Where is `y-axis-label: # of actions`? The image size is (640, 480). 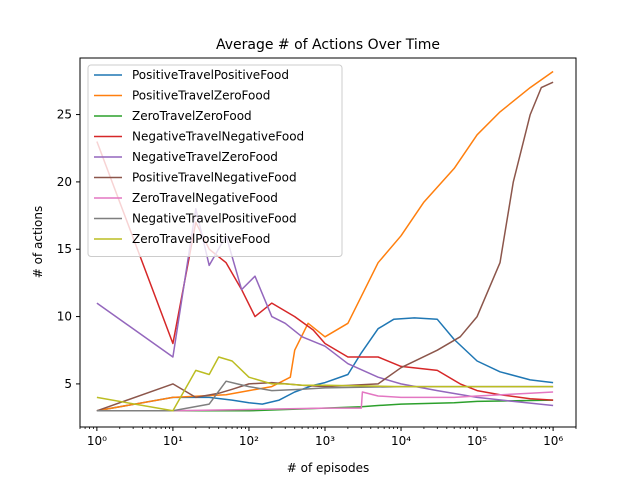 y-axis-label: # of actions is located at coordinates (38, 242).